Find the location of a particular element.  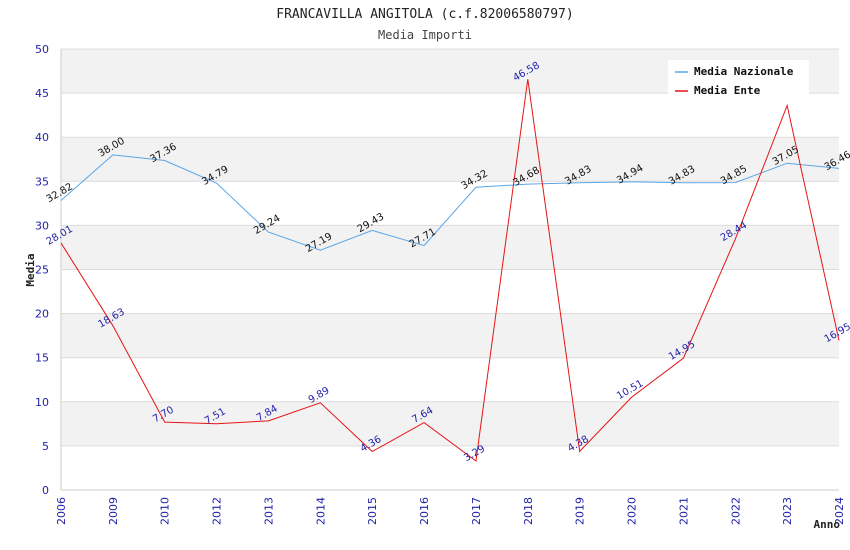

x-tick-label: 2010 is located at coordinates (165, 511).